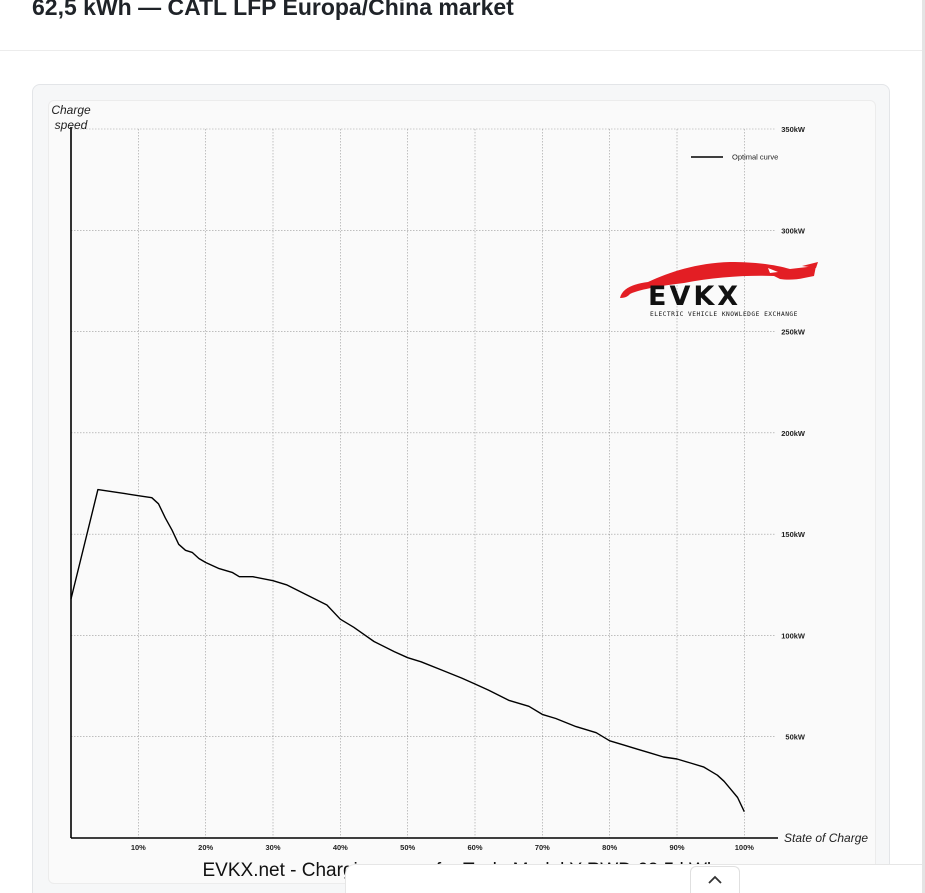  I want to click on logo-tagline-text: ELECTRIC VEHICLE KNOWLEDGE EXCHANGE, so click(724, 314).